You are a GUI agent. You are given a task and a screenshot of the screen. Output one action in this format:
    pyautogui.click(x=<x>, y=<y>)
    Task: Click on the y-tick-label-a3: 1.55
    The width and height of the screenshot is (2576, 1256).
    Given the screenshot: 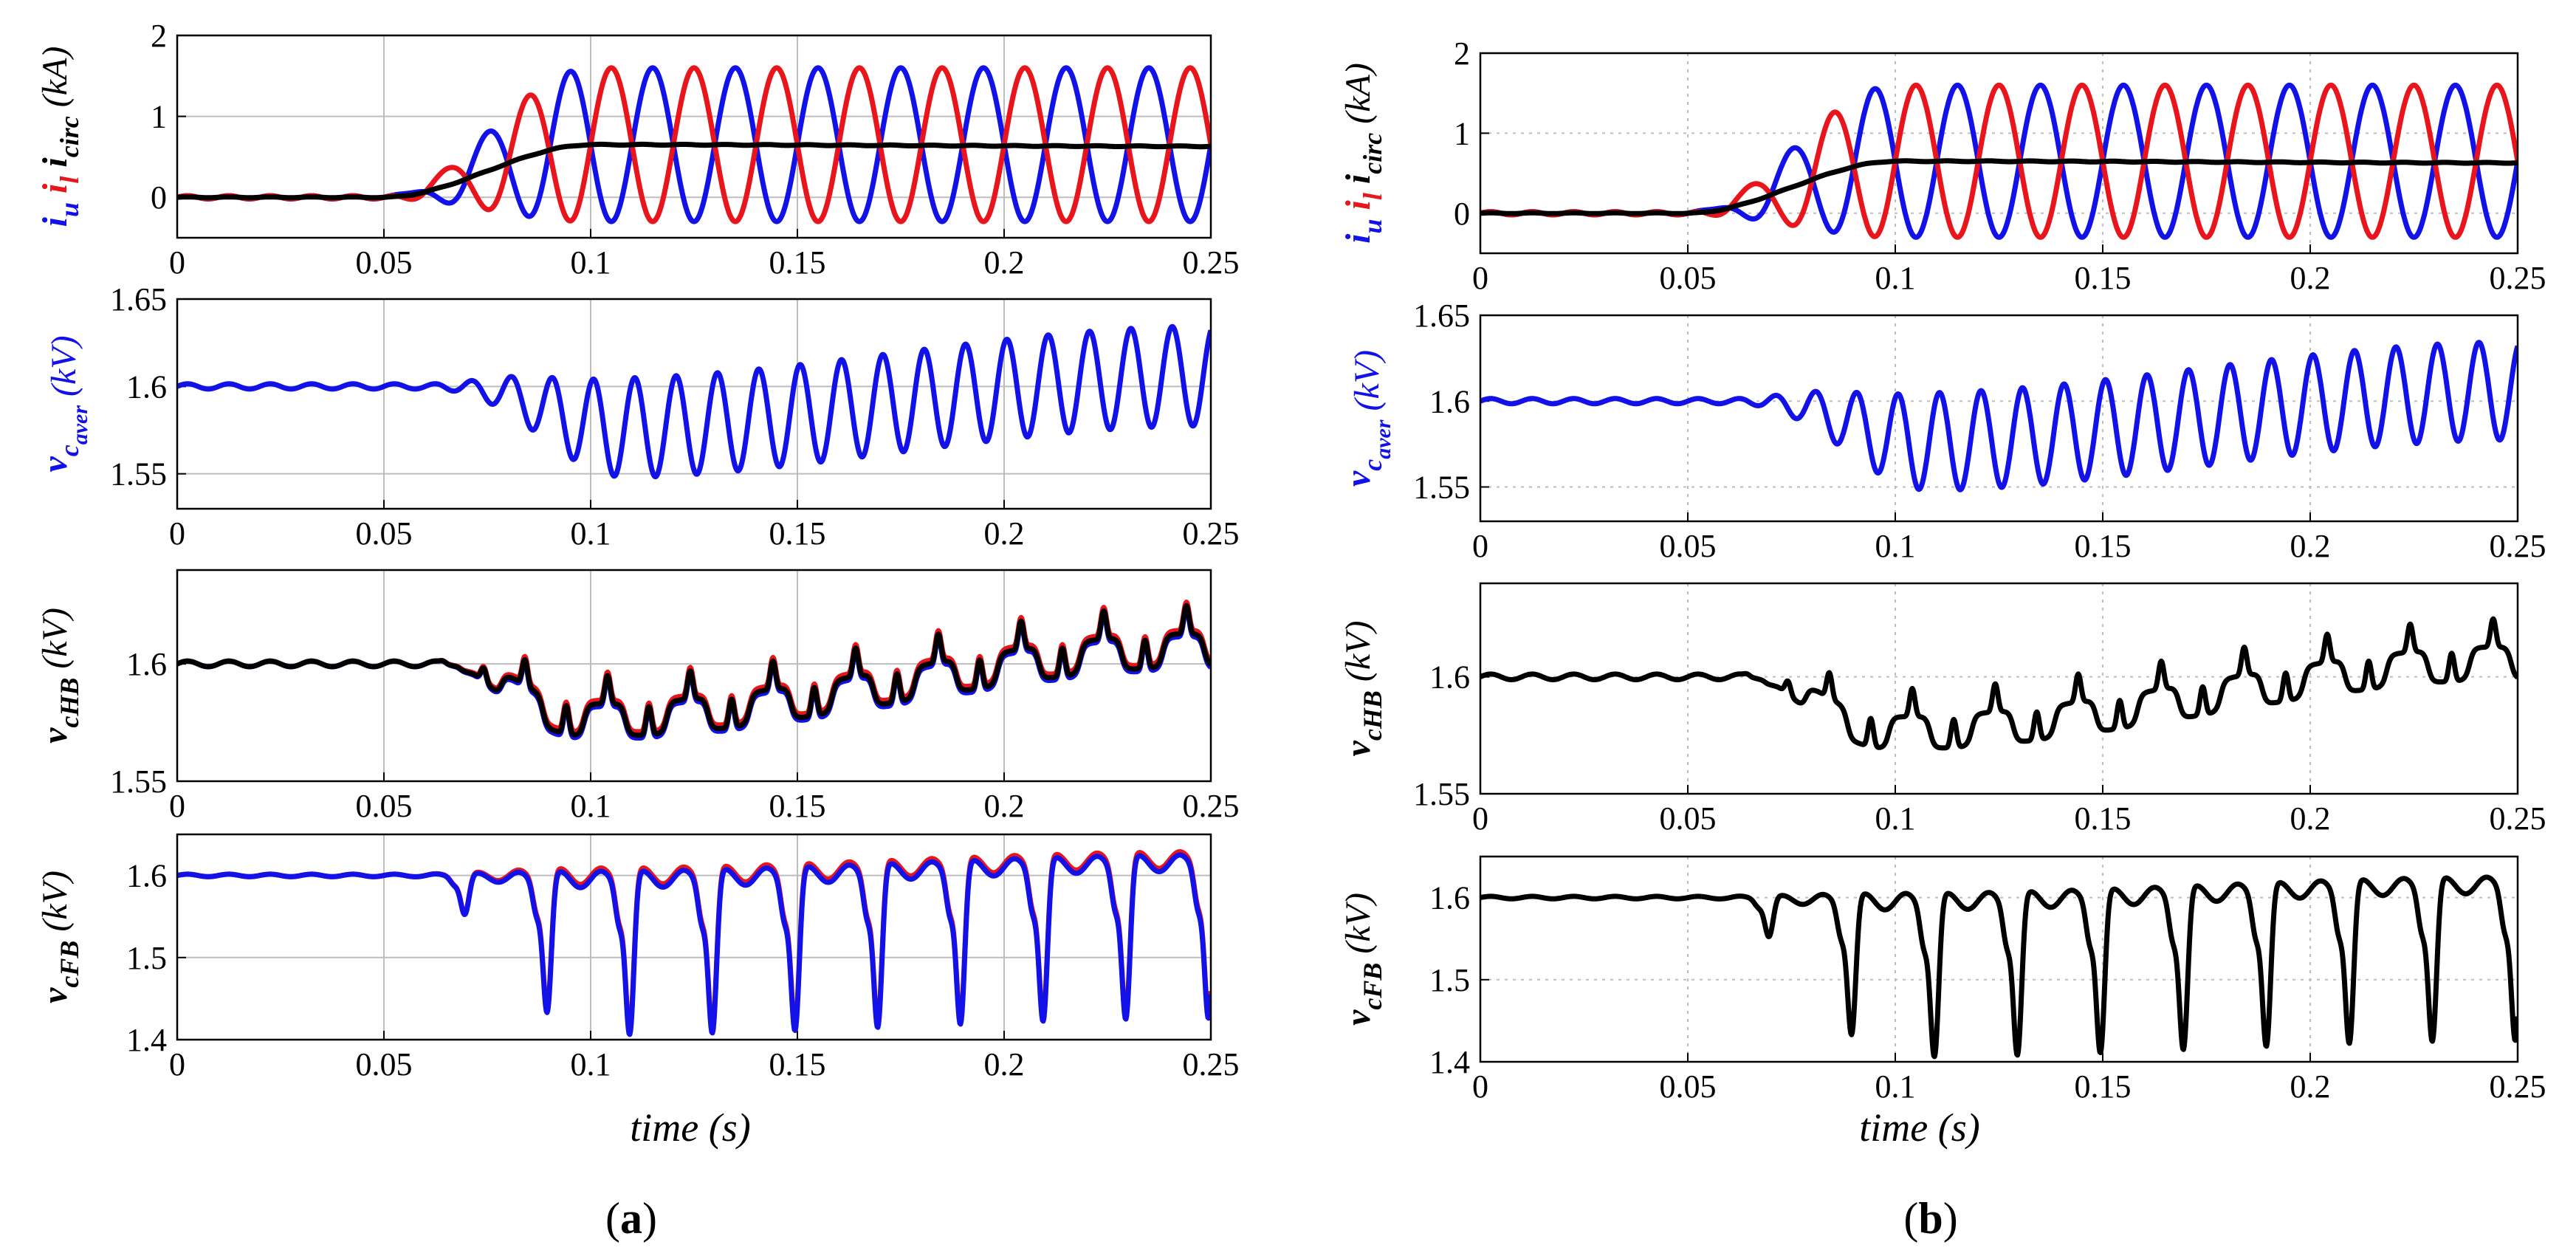 What is the action you would take?
    pyautogui.click(x=138, y=782)
    